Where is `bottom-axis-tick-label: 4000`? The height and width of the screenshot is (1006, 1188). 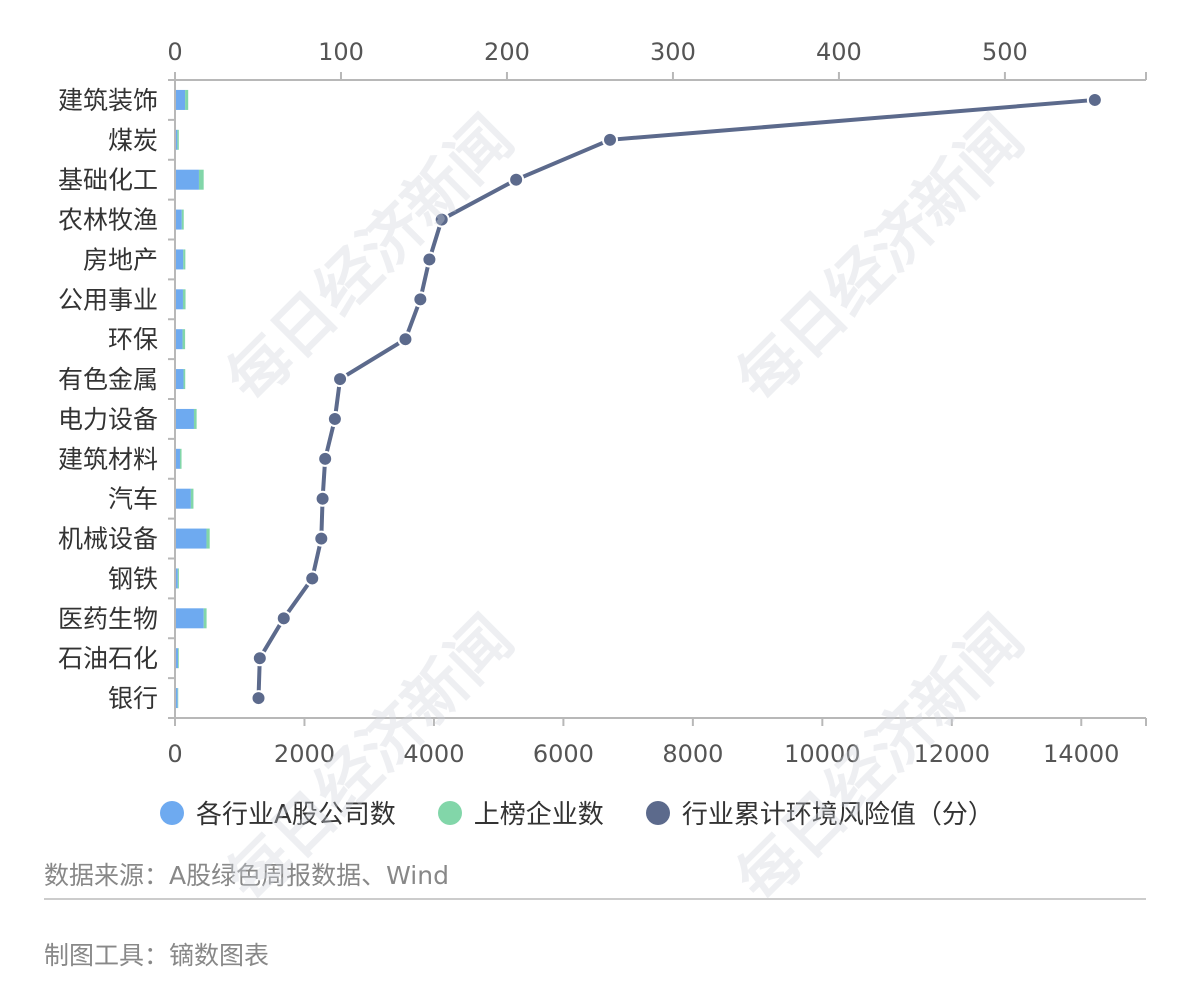
bottom-axis-tick-label: 4000 is located at coordinates (433, 754).